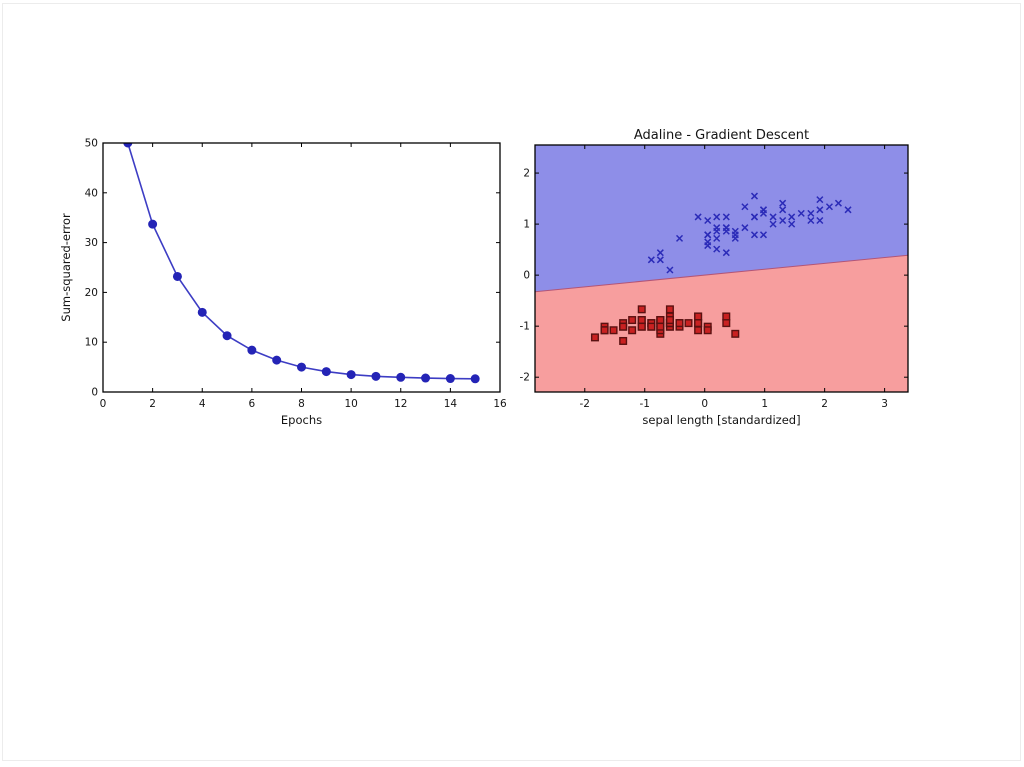 Image resolution: width=1024 pixels, height=767 pixels. What do you see at coordinates (721, 420) in the screenshot?
I see `x-axis-label: sepal length [standardized]` at bounding box center [721, 420].